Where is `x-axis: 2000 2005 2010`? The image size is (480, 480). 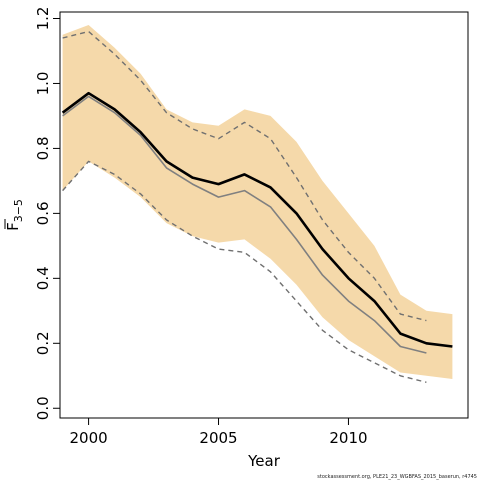 x-axis: 2000 2005 2010 is located at coordinates (218, 432).